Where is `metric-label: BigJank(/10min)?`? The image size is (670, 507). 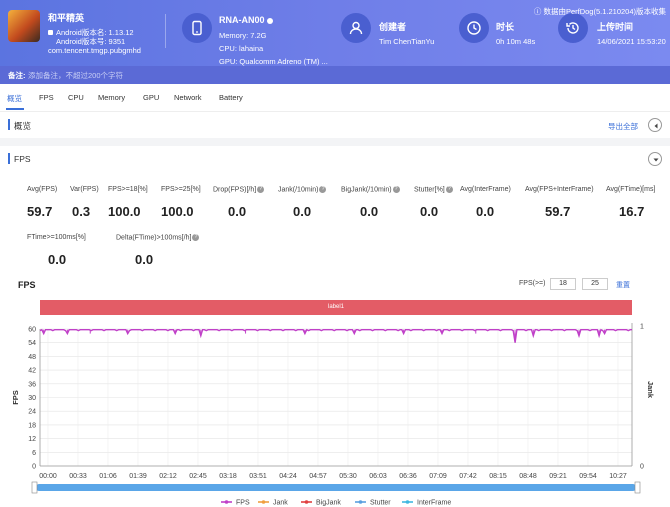 metric-label: BigJank(/10min)? is located at coordinates (370, 190).